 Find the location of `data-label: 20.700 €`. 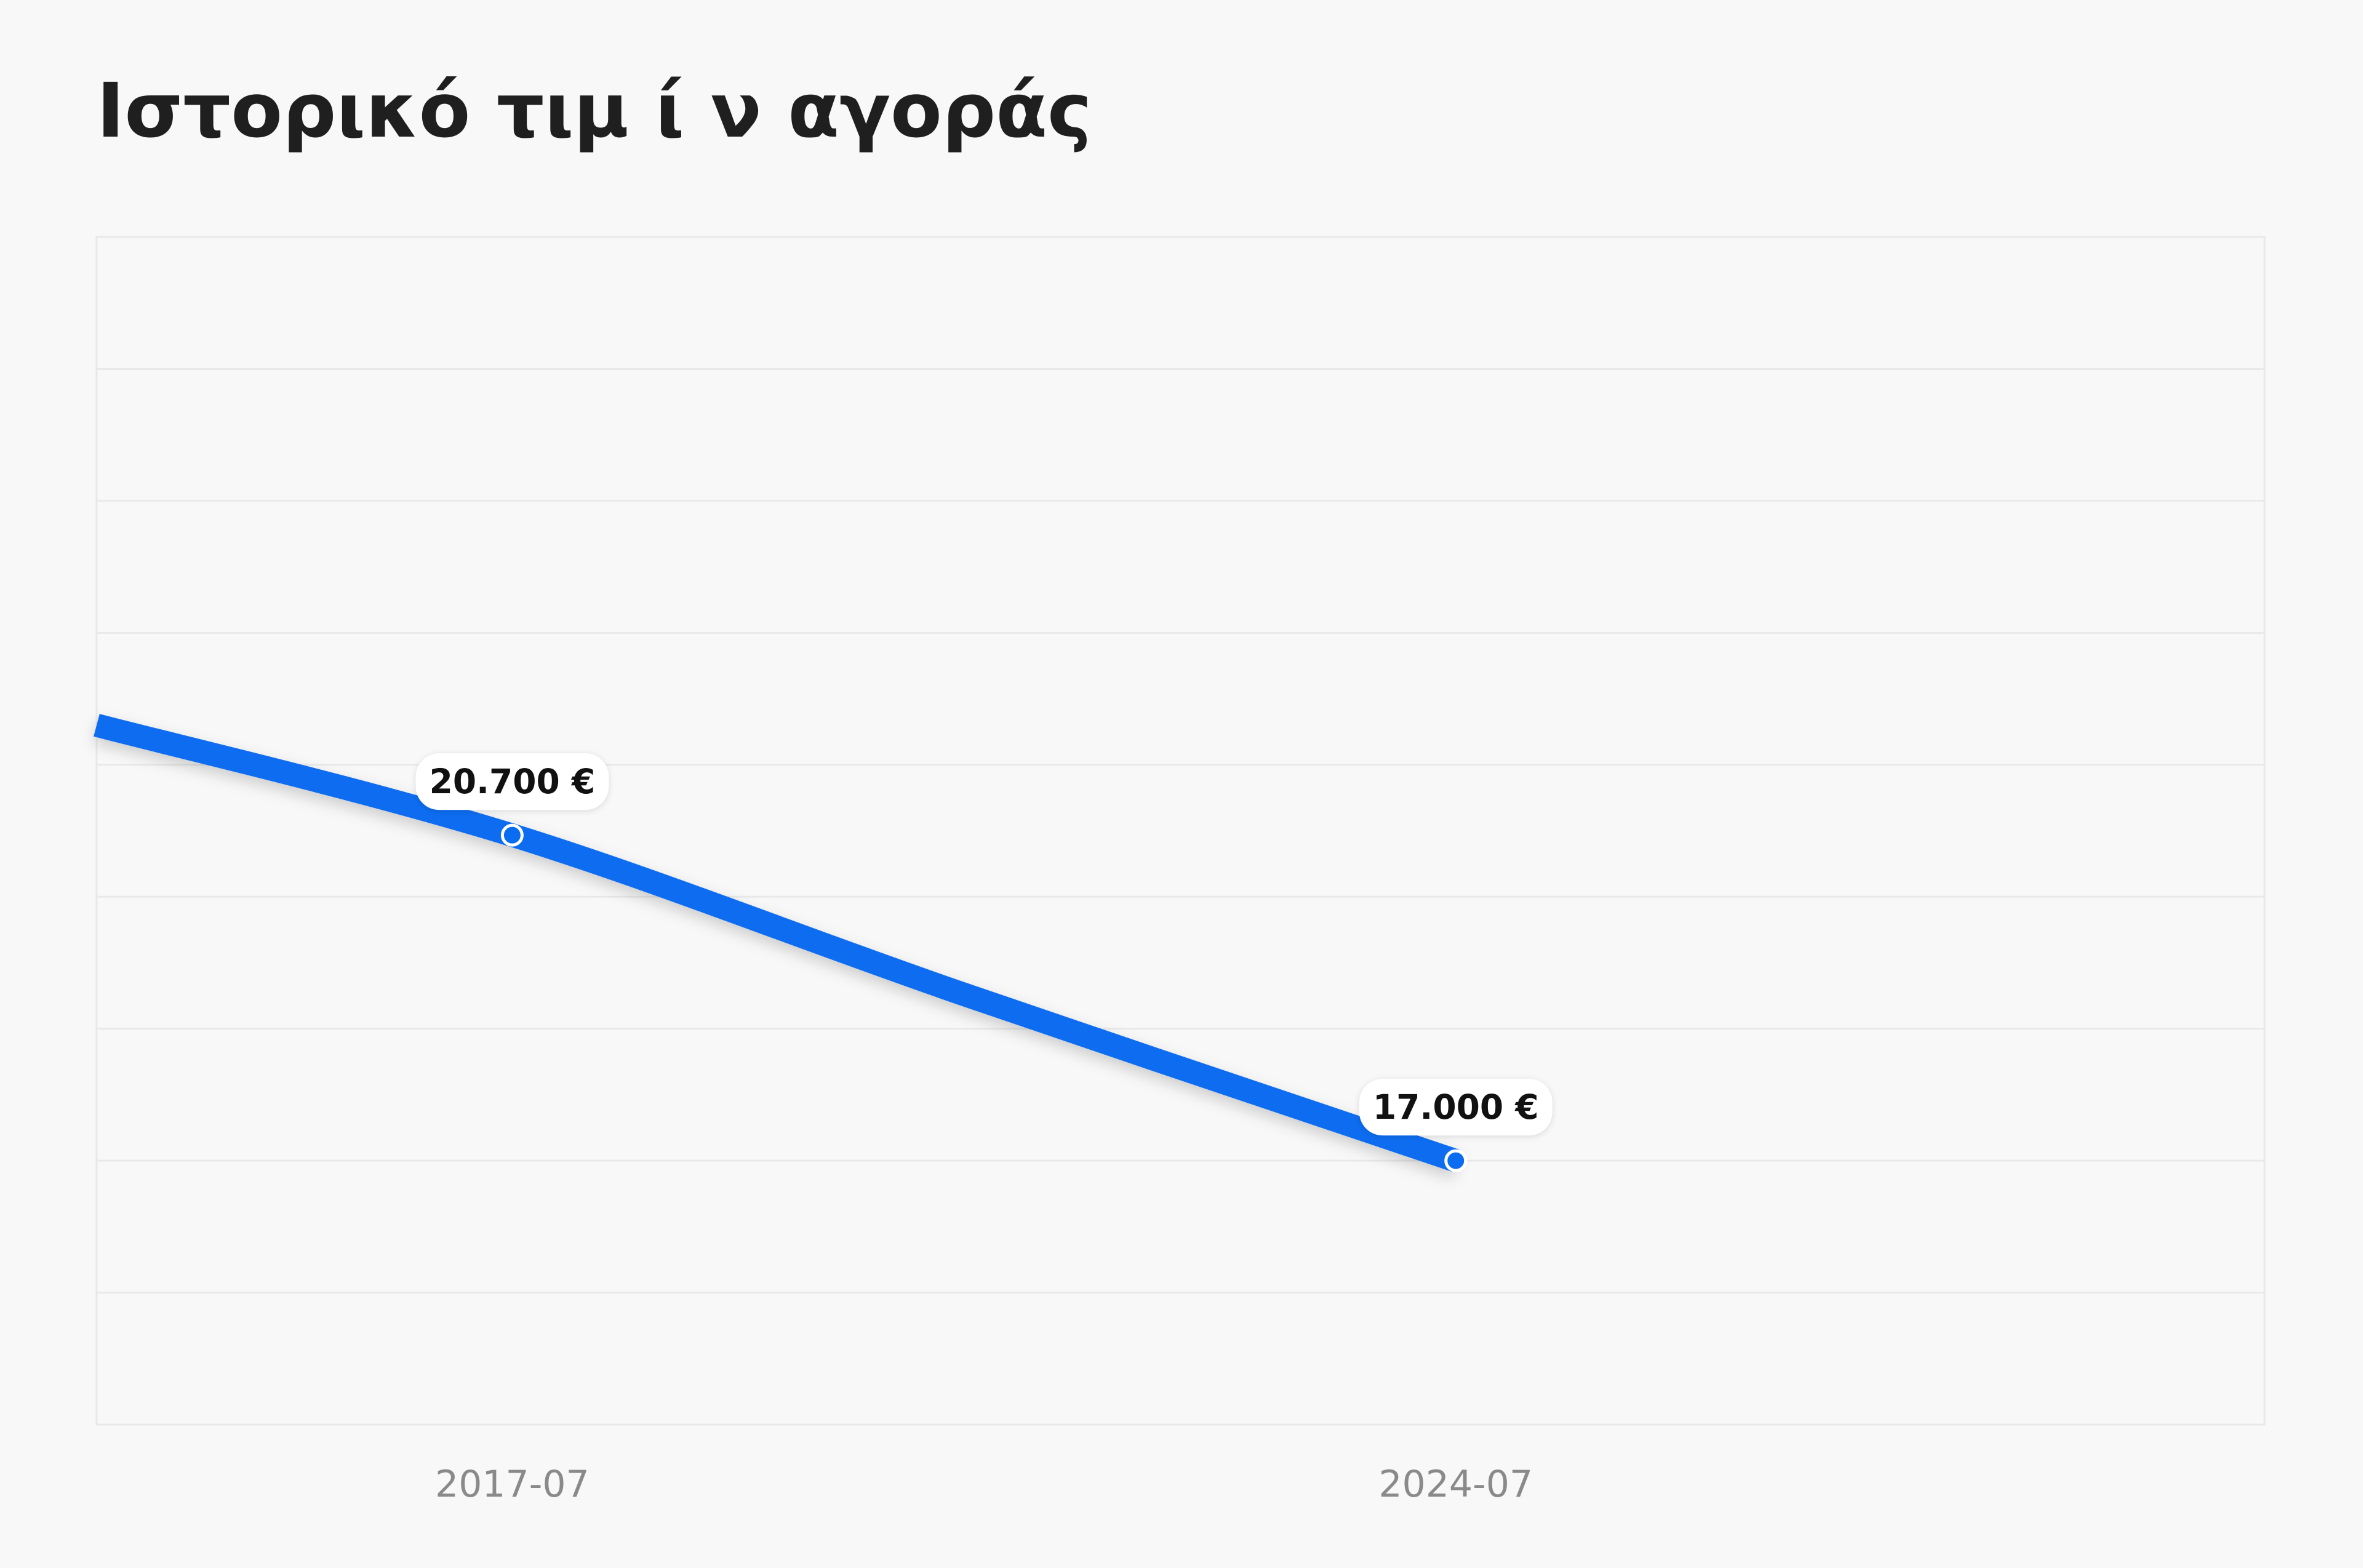

data-label: 20.700 € is located at coordinates (512, 781).